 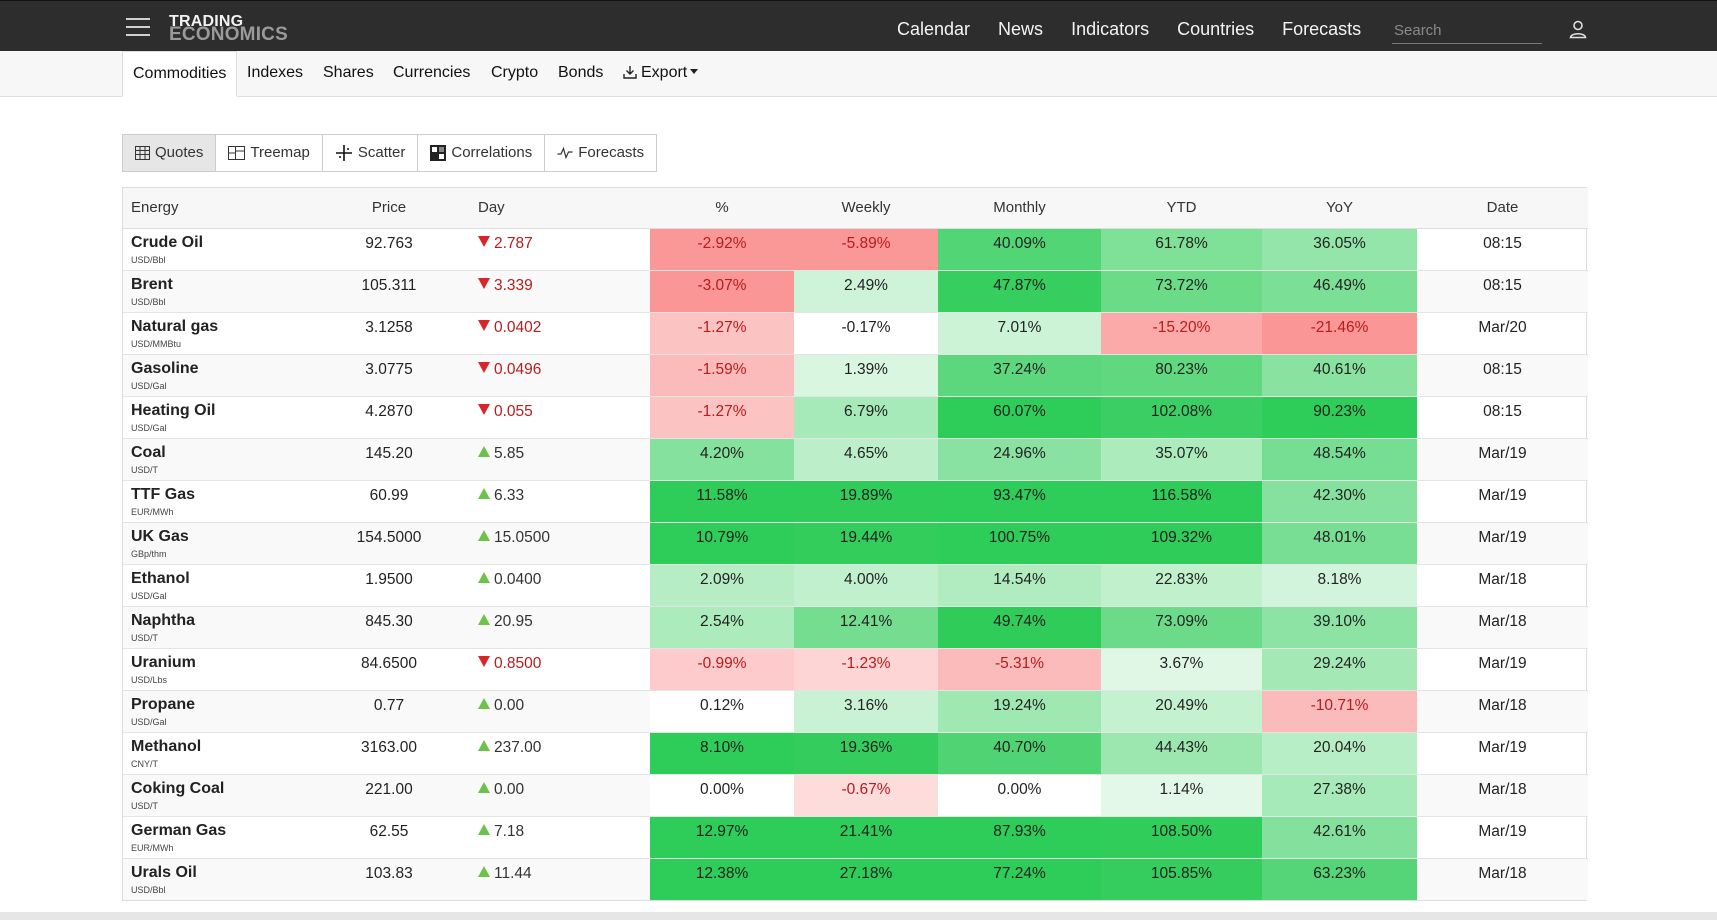 I want to click on commodity-cell: Crude Oil USD/Bbl, so click(x=215, y=249).